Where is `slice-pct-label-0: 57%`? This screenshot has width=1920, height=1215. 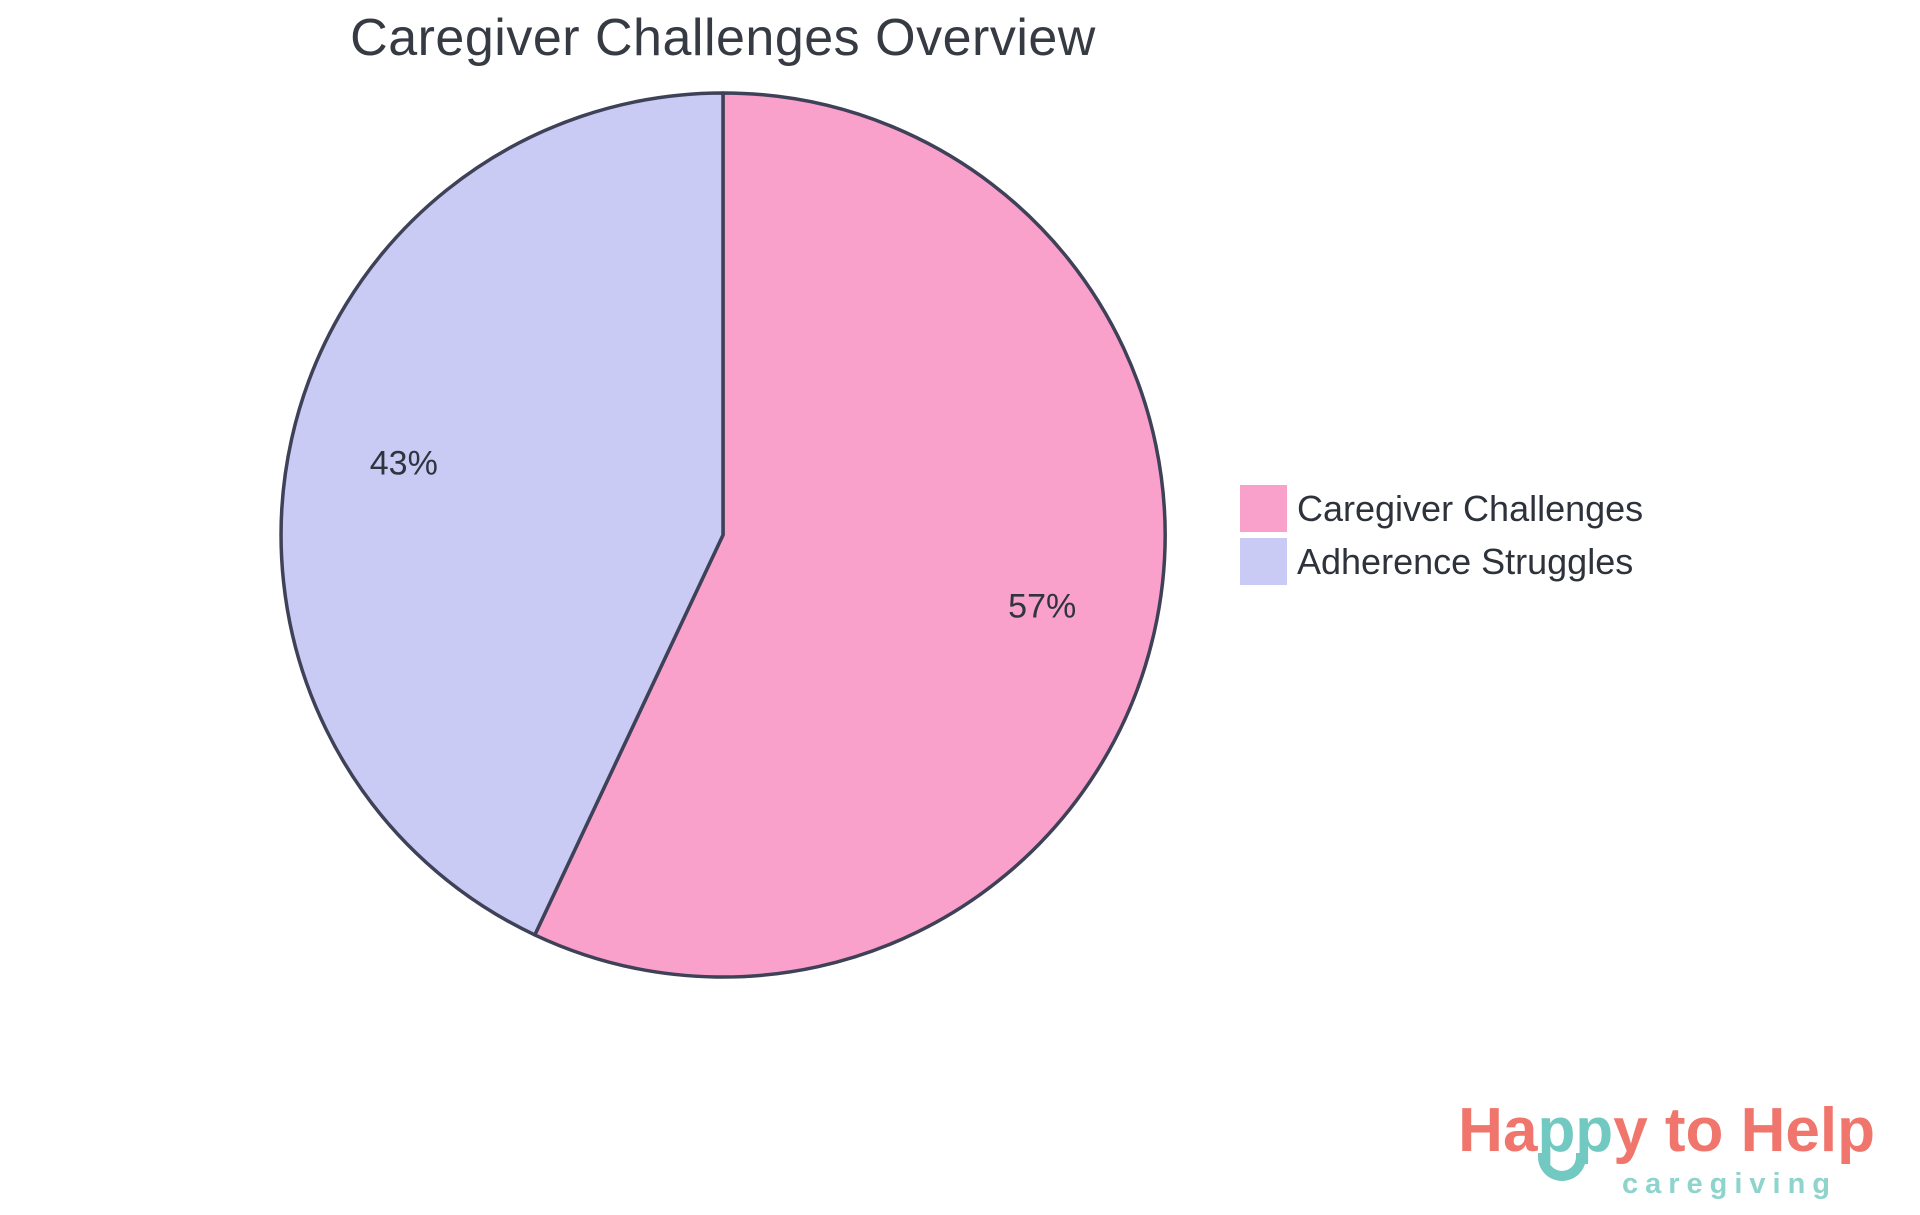
slice-pct-label-0: 57% is located at coordinates (1042, 606).